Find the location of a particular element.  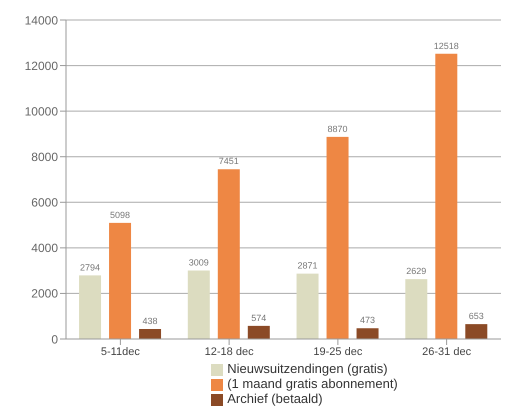

x-tick-label: 12-18 dec is located at coordinates (229, 352).